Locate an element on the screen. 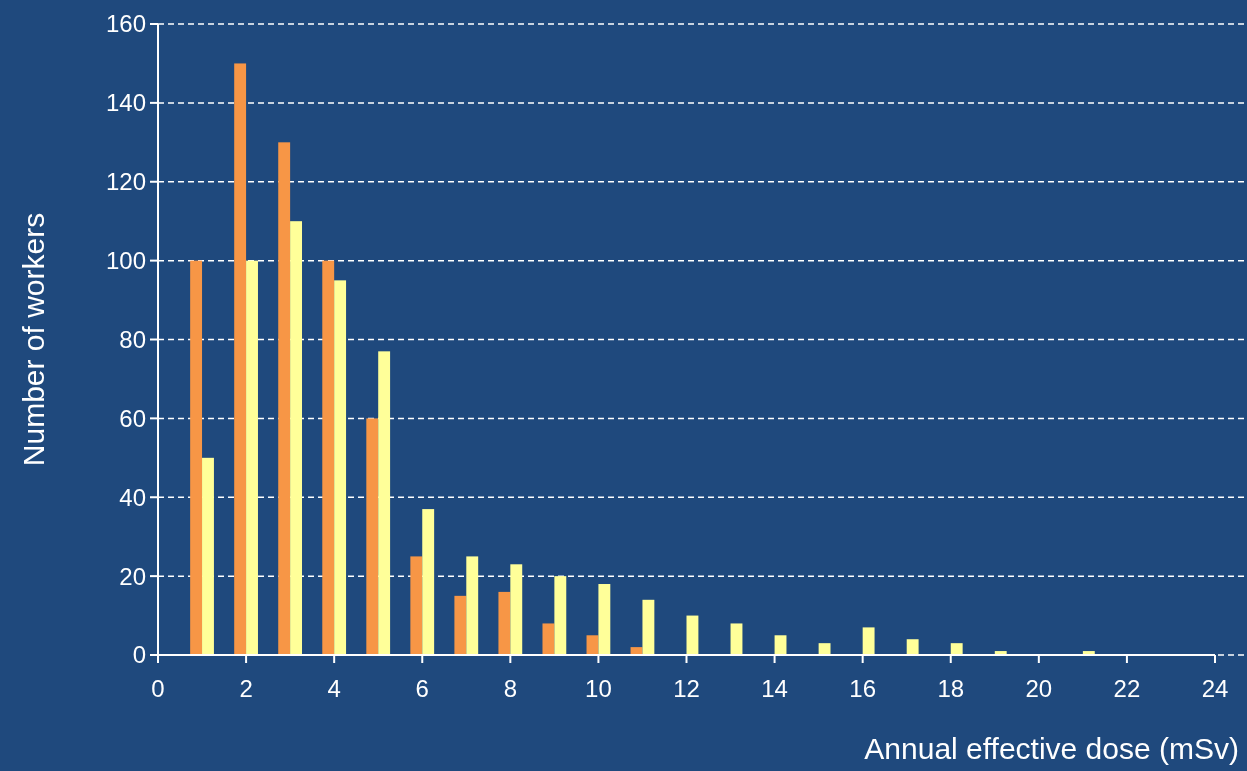  x-tick-label: 8 is located at coordinates (510, 688).